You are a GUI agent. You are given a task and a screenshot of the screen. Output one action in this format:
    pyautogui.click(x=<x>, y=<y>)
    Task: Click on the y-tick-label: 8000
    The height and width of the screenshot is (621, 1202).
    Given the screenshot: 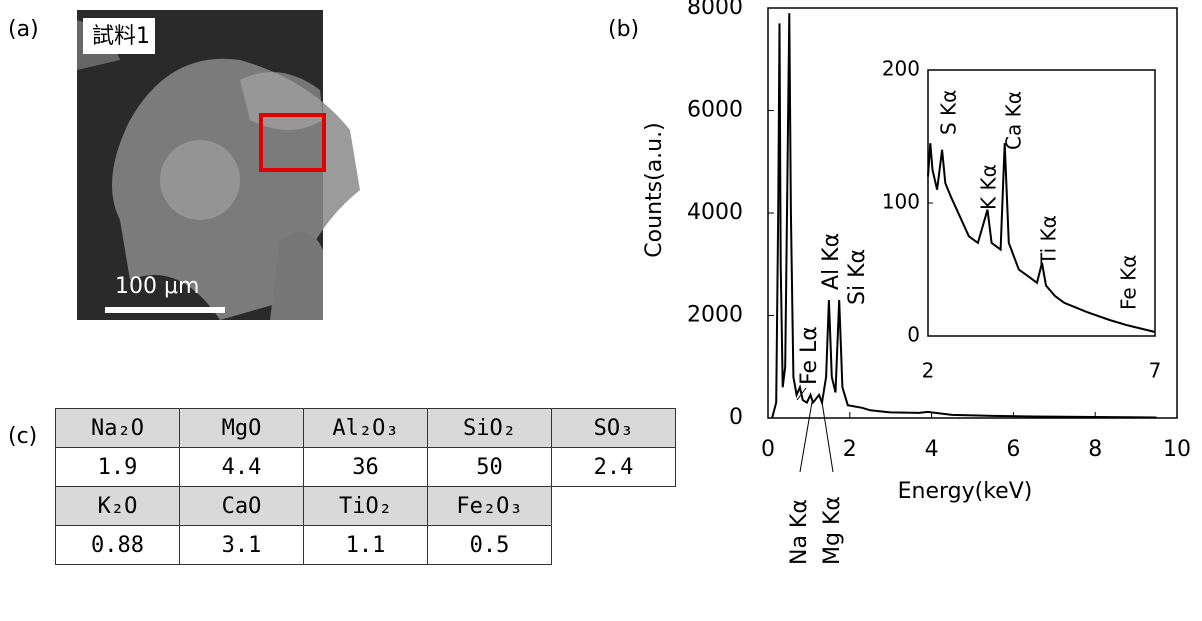 What is the action you would take?
    pyautogui.click(x=715, y=10)
    